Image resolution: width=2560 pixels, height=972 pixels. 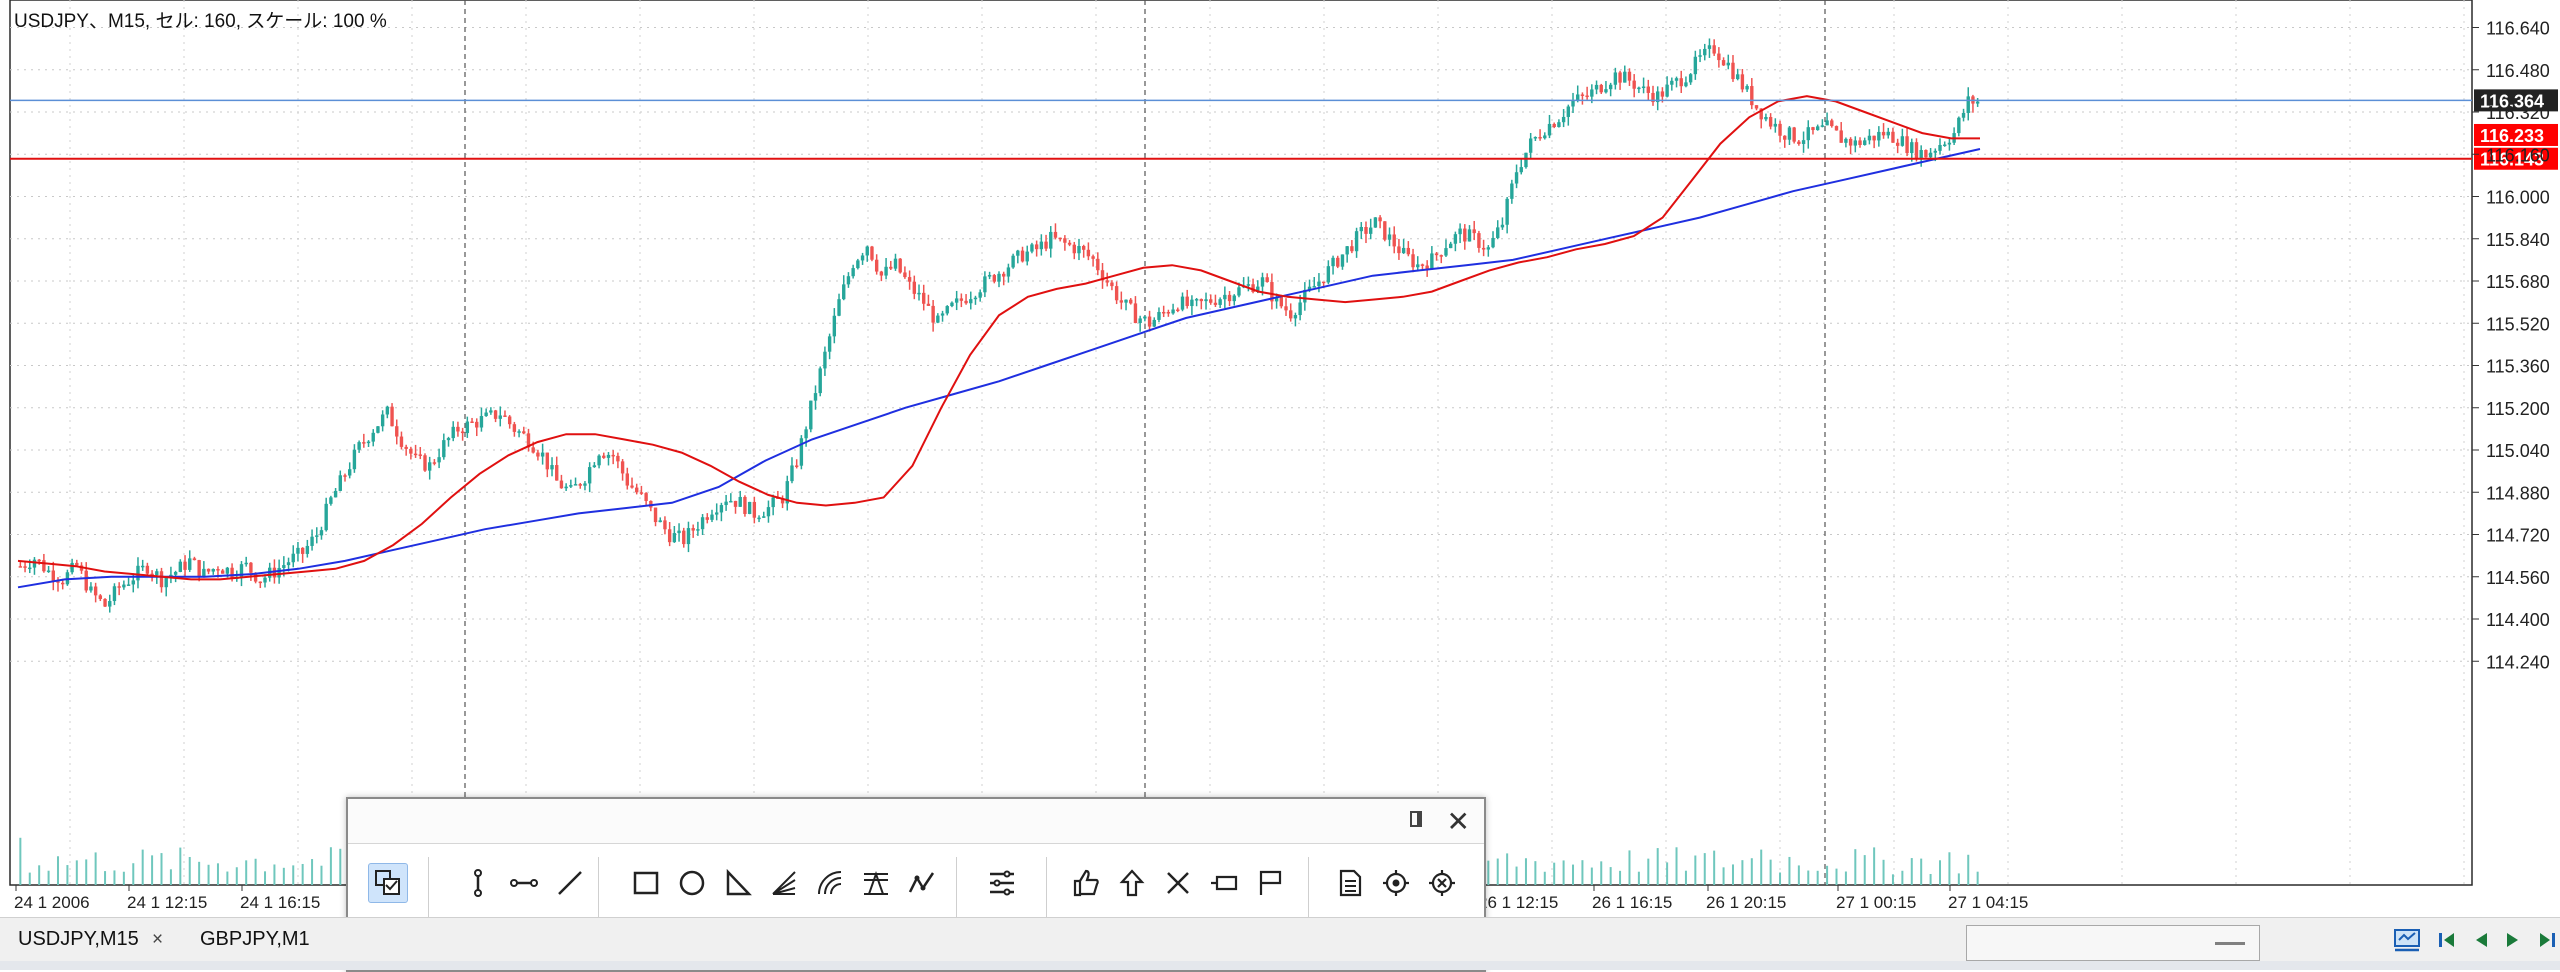 I want to click on panel-title-bar: ✕, so click(x=916, y=821).